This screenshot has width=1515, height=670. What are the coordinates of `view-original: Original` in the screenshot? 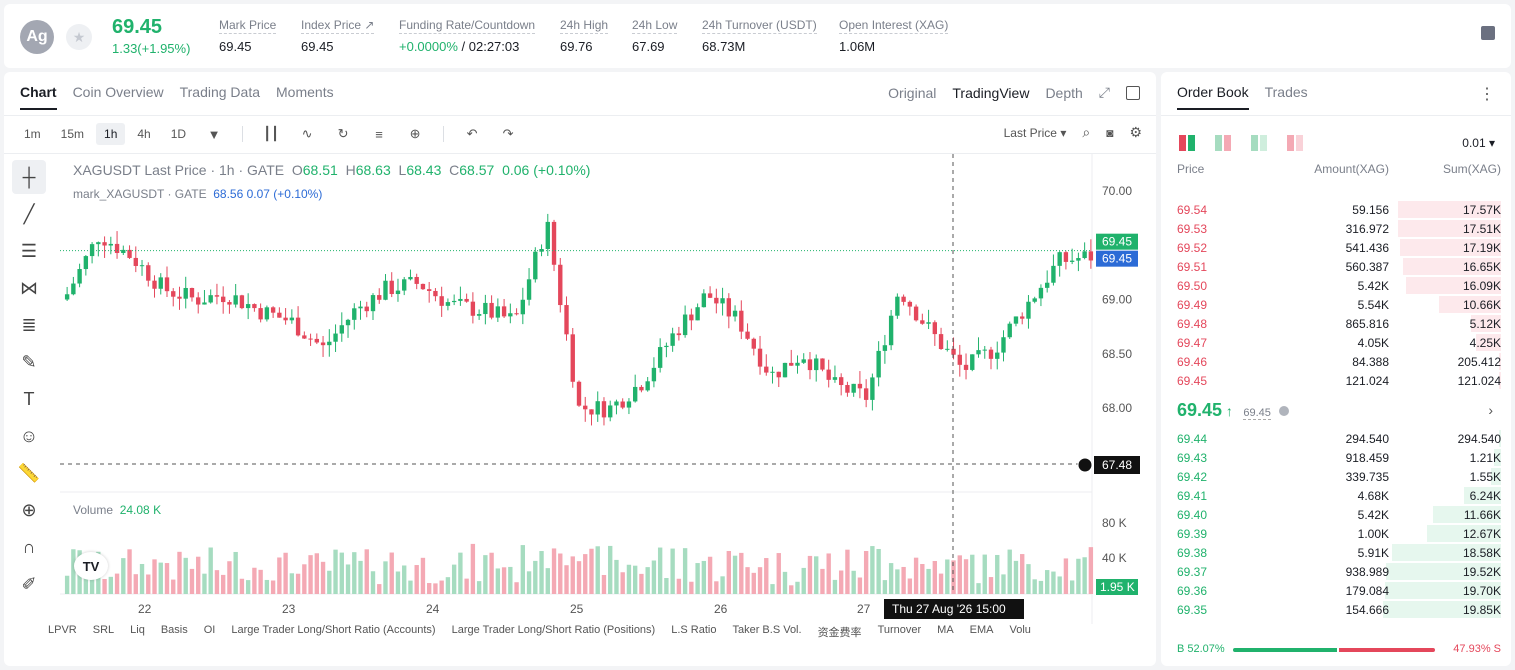 It's located at (912, 92).